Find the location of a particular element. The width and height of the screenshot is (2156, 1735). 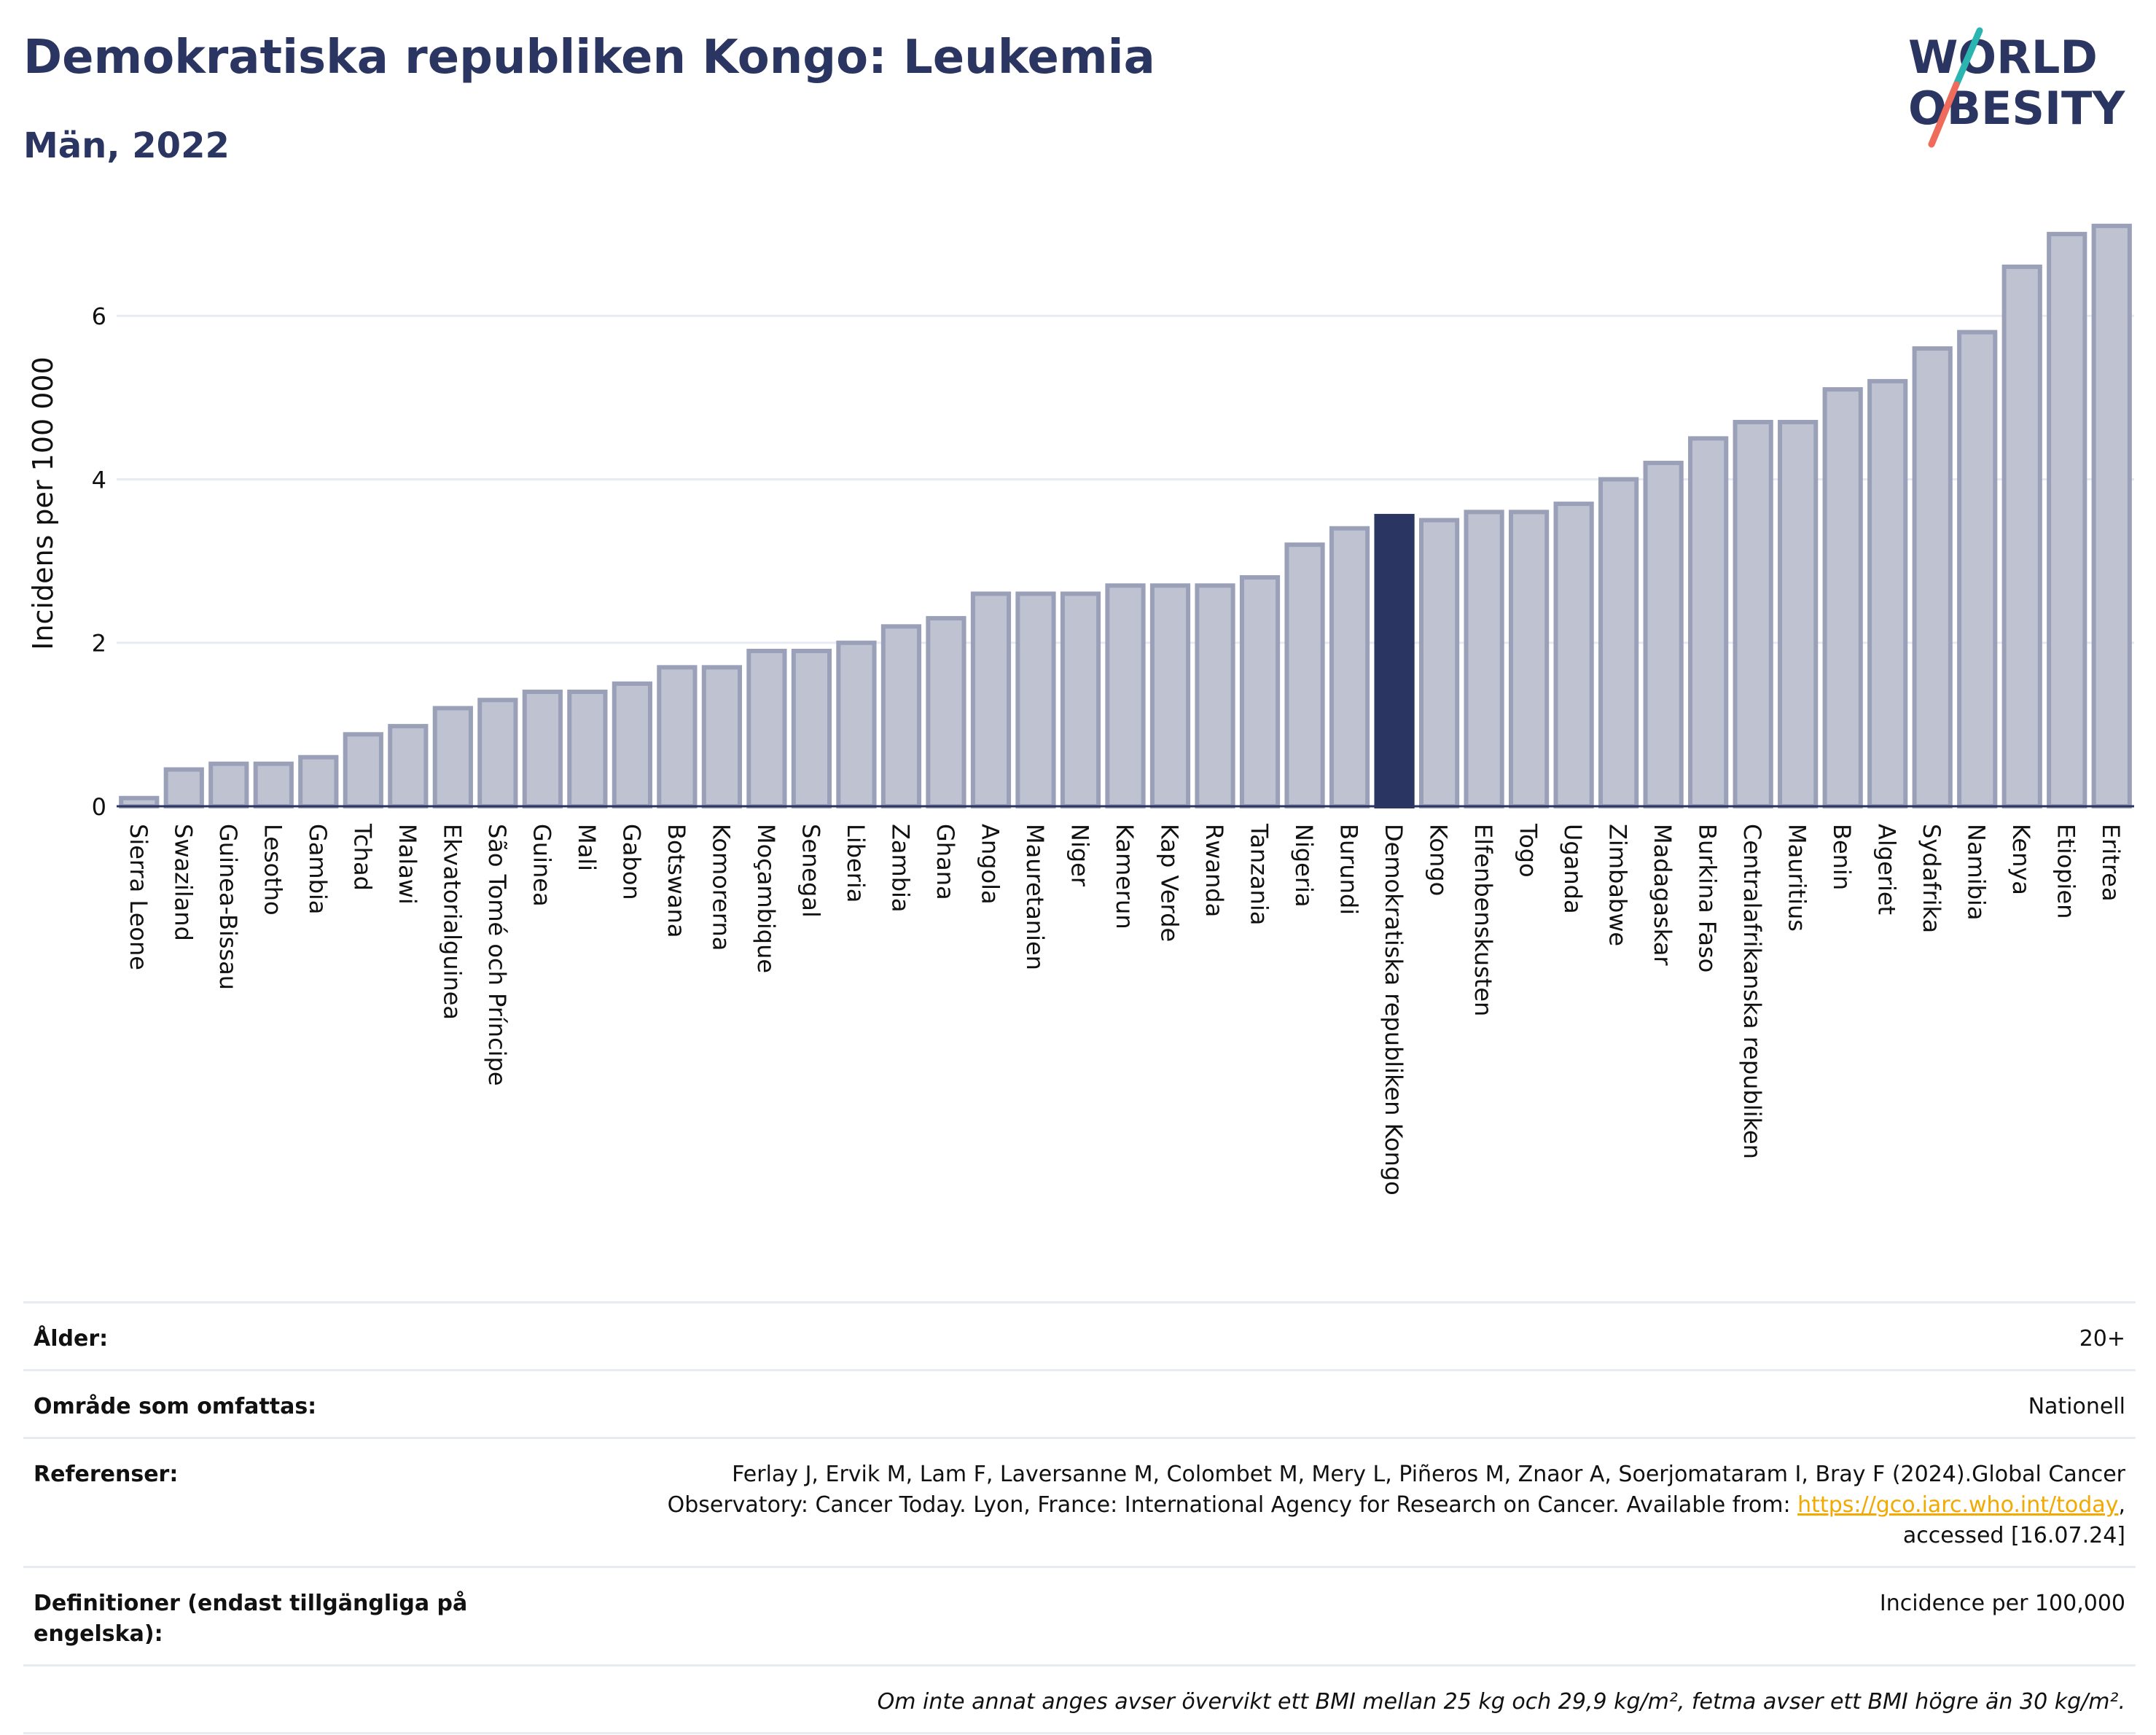

world-obesity-logo: WORLD OBESITY is located at coordinates (2016, 87).